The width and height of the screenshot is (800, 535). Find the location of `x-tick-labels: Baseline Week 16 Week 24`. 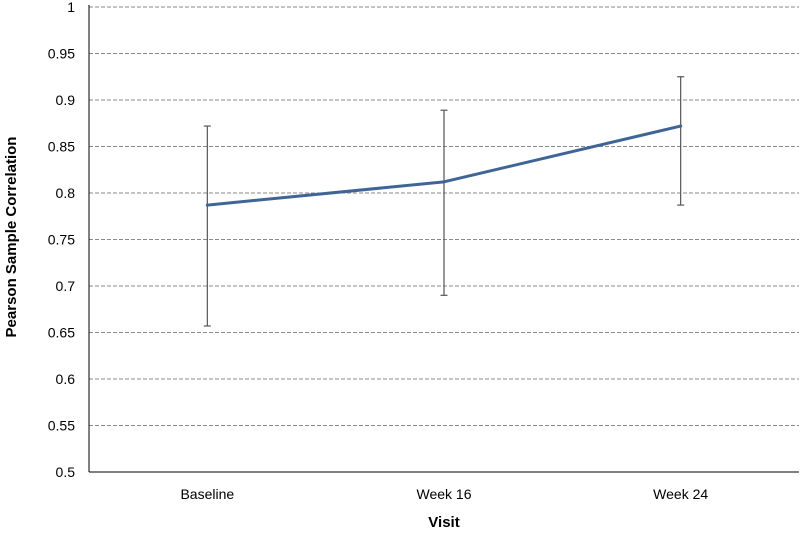

x-tick-labels: Baseline Week 16 Week 24 is located at coordinates (444, 494).